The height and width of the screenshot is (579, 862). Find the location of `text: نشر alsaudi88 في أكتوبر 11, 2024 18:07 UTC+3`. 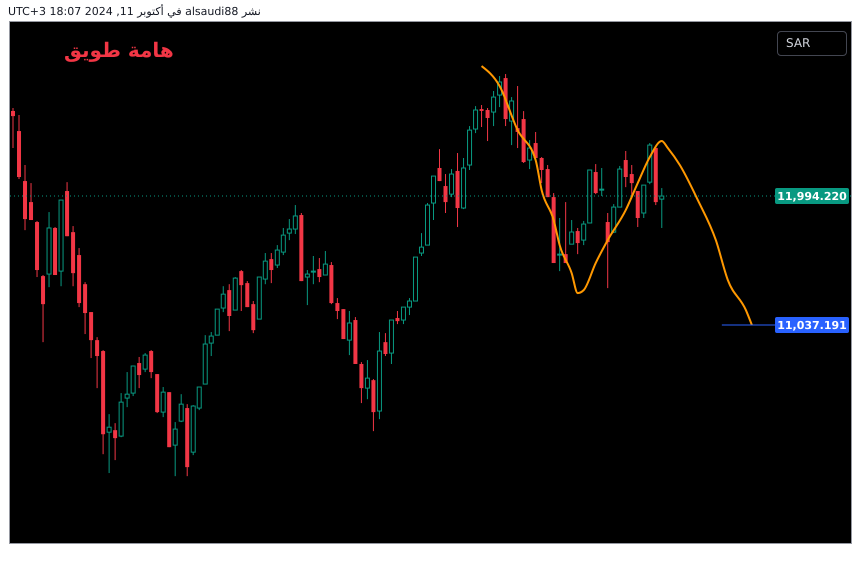

text: نشر alsaudi88 في أكتوبر 11, 2024 18:07 UTC+3 is located at coordinates (134, 11).